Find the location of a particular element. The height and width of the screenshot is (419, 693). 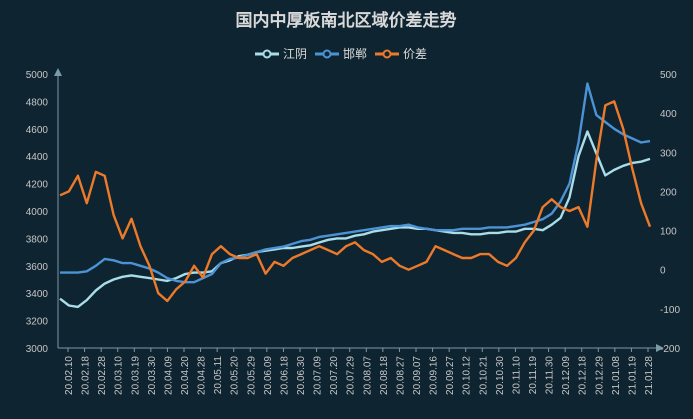

y-left-tick-label: 3600 is located at coordinates (37, 267).